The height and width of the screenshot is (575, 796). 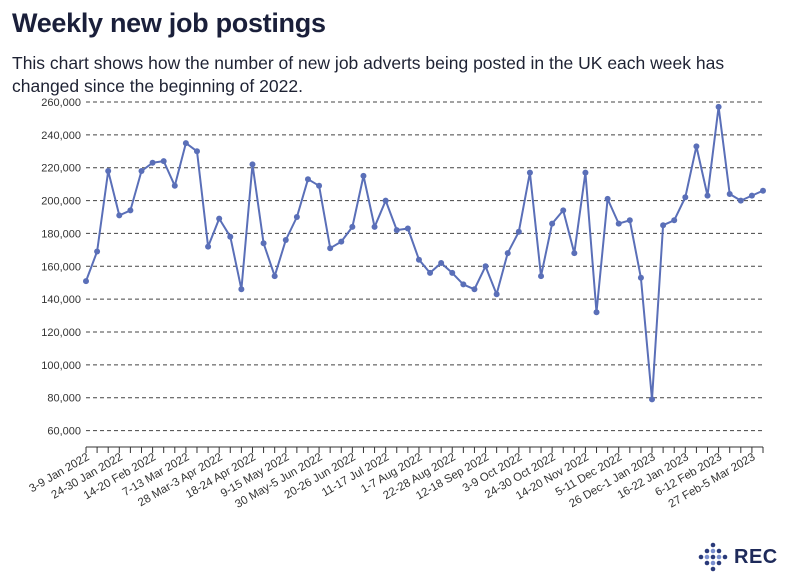 What do you see at coordinates (61, 169) in the screenshot?
I see `y-tick-label: 220,000` at bounding box center [61, 169].